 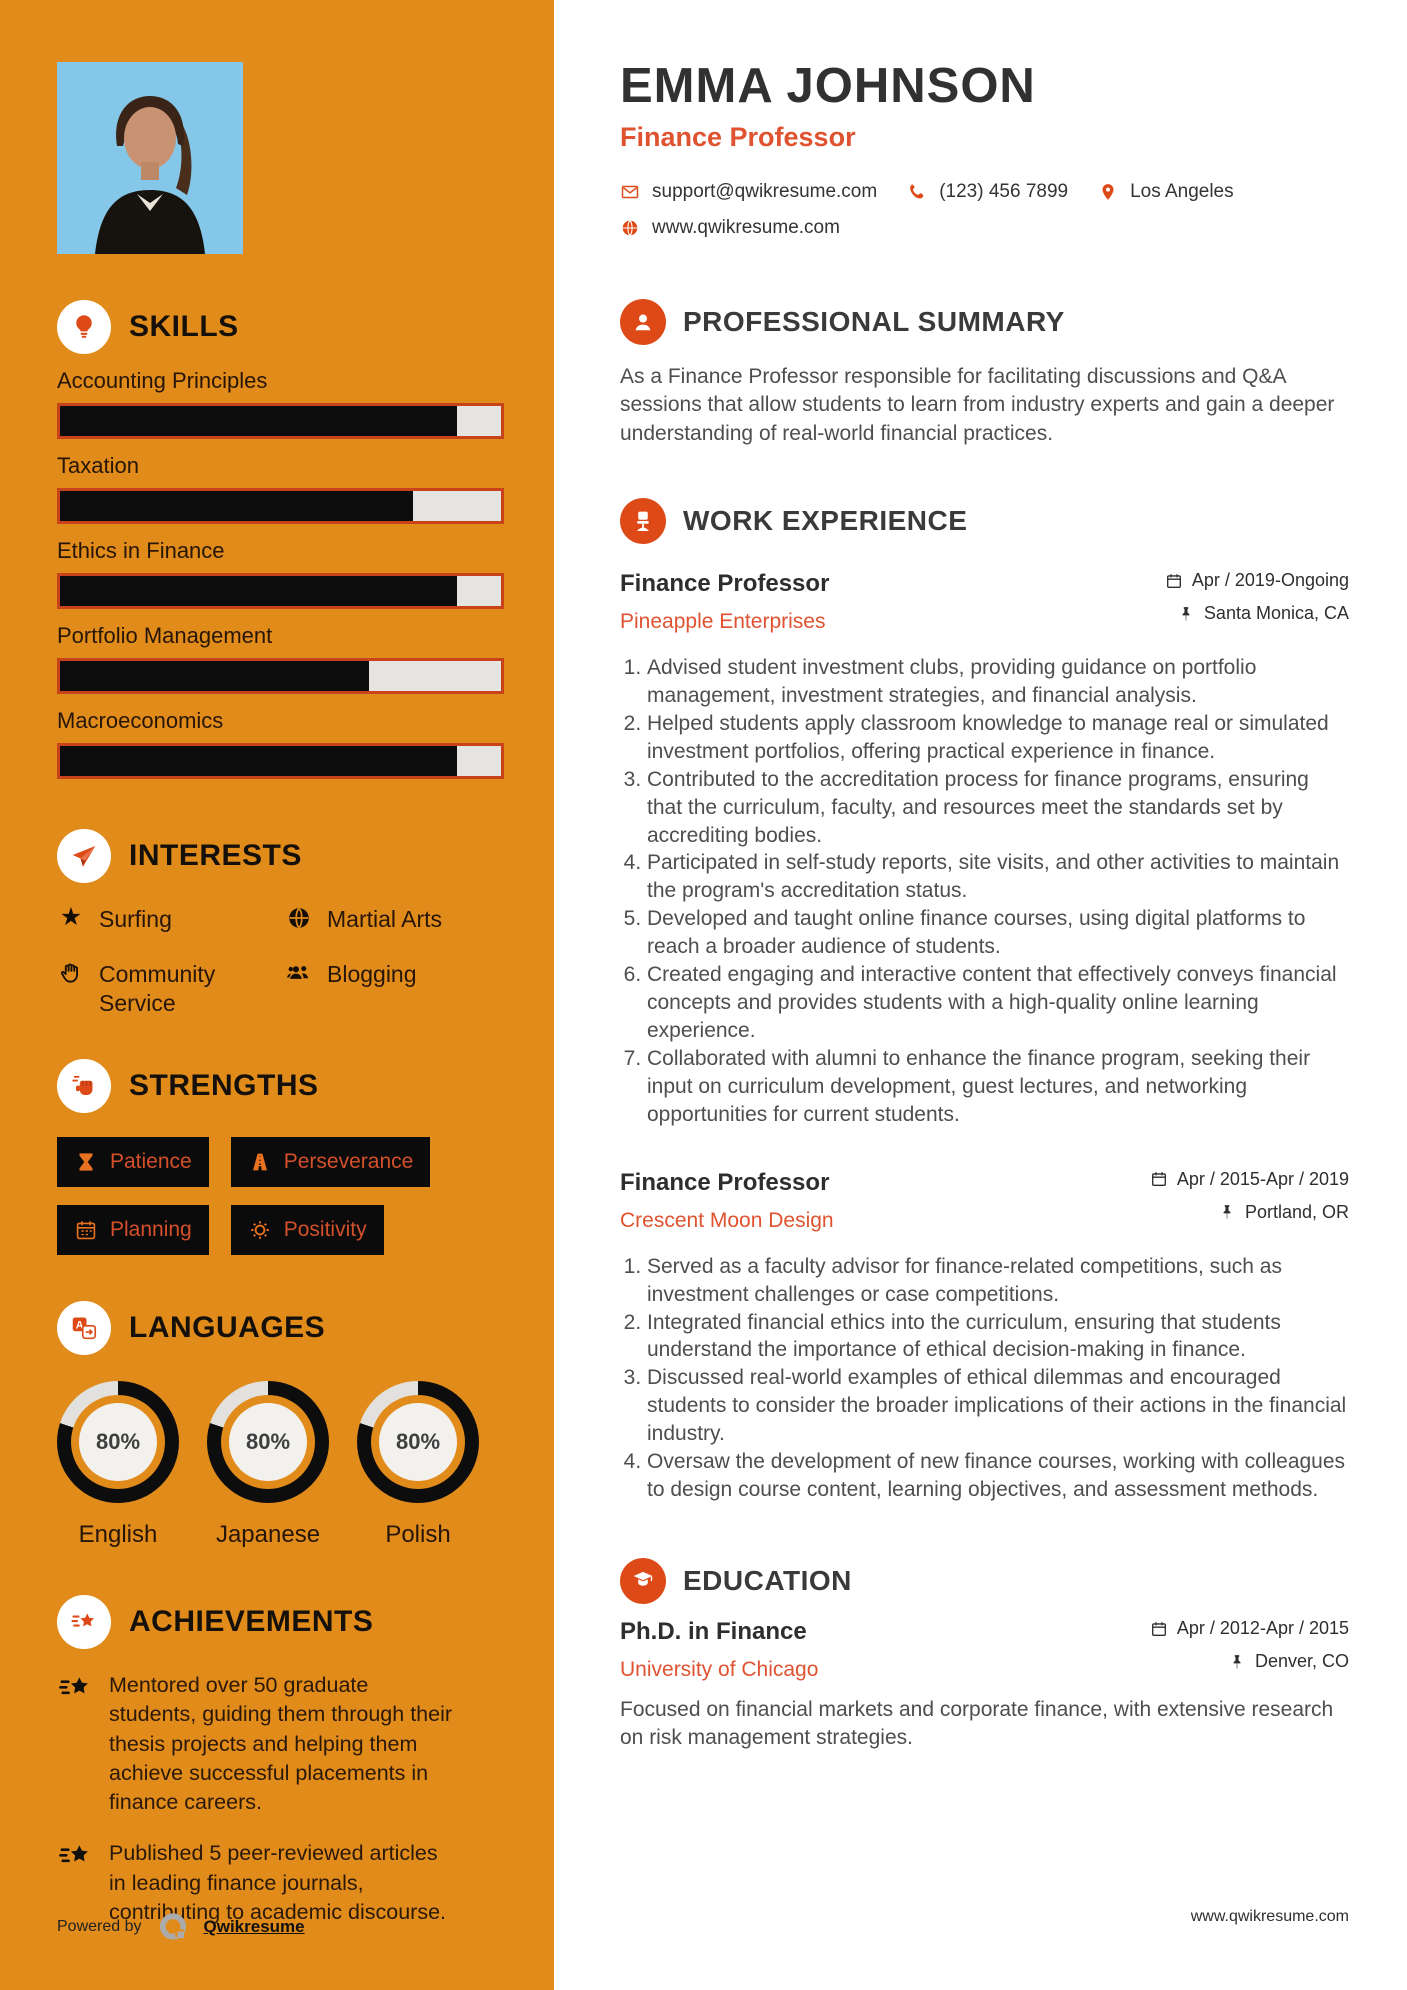 What do you see at coordinates (765, 191) in the screenshot?
I see `email-text: support@qwikresume.com` at bounding box center [765, 191].